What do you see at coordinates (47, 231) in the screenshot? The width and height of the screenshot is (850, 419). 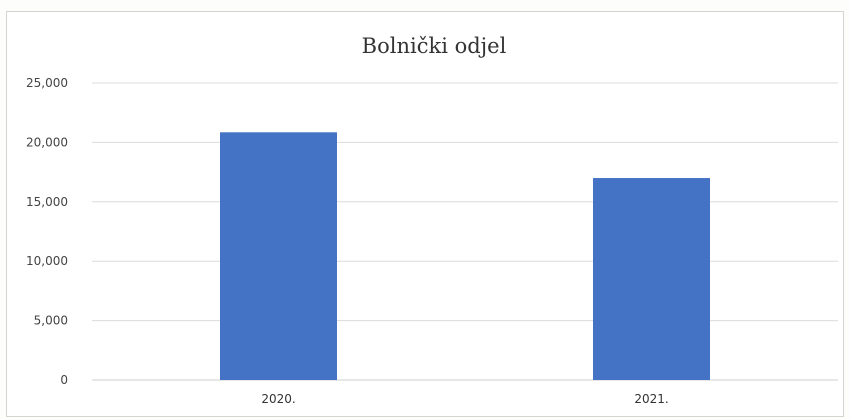 I see `y-axis-ticks: 0 5,000 10,000 15,000 20,000 25,000` at bounding box center [47, 231].